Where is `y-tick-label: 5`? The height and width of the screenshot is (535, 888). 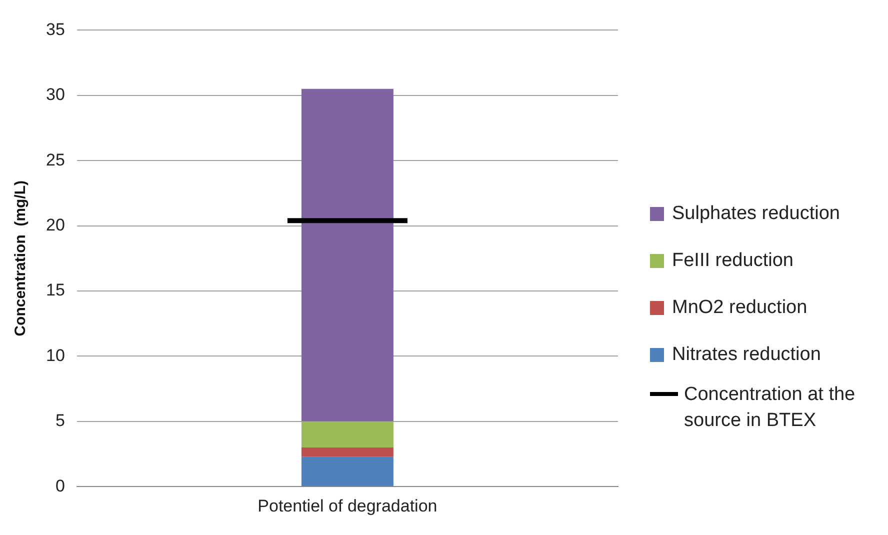 y-tick-label: 5 is located at coordinates (60, 420).